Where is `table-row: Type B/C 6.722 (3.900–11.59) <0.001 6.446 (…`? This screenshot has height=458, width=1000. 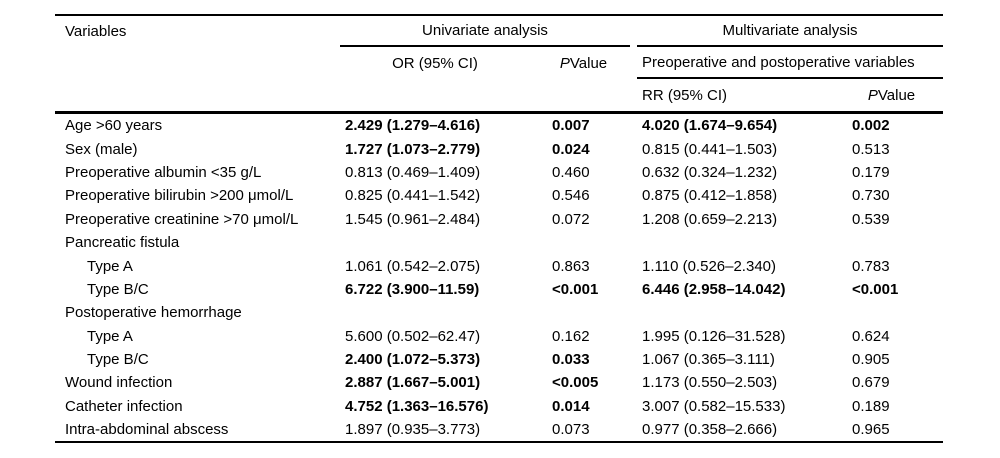 table-row: Type B/C 6.722 (3.900–11.59) <0.001 6.446 (… is located at coordinates (499, 289).